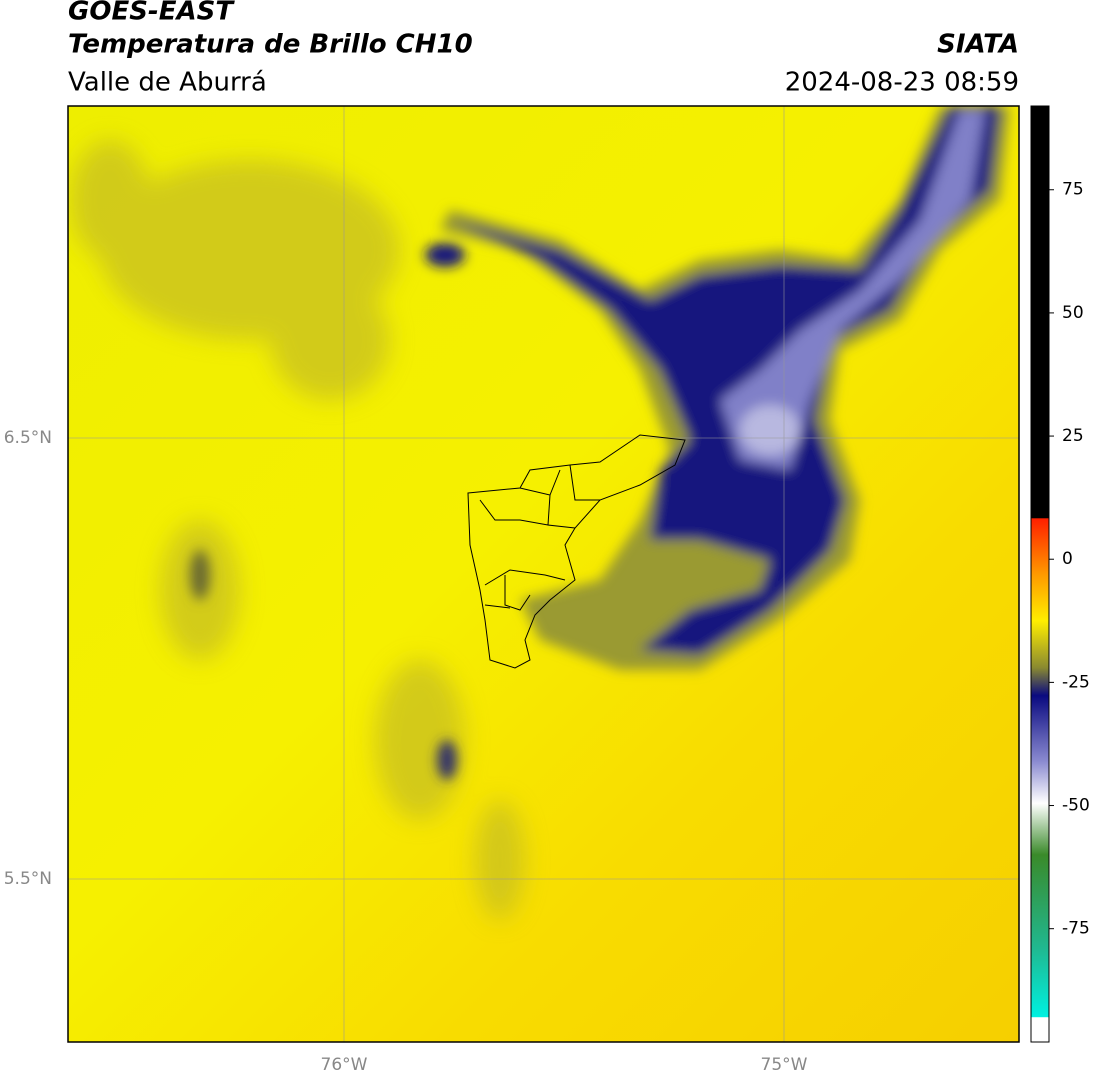 This screenshot has height=1082, width=1094. What do you see at coordinates (978, 45) in the screenshot?
I see `source: SIATA` at bounding box center [978, 45].